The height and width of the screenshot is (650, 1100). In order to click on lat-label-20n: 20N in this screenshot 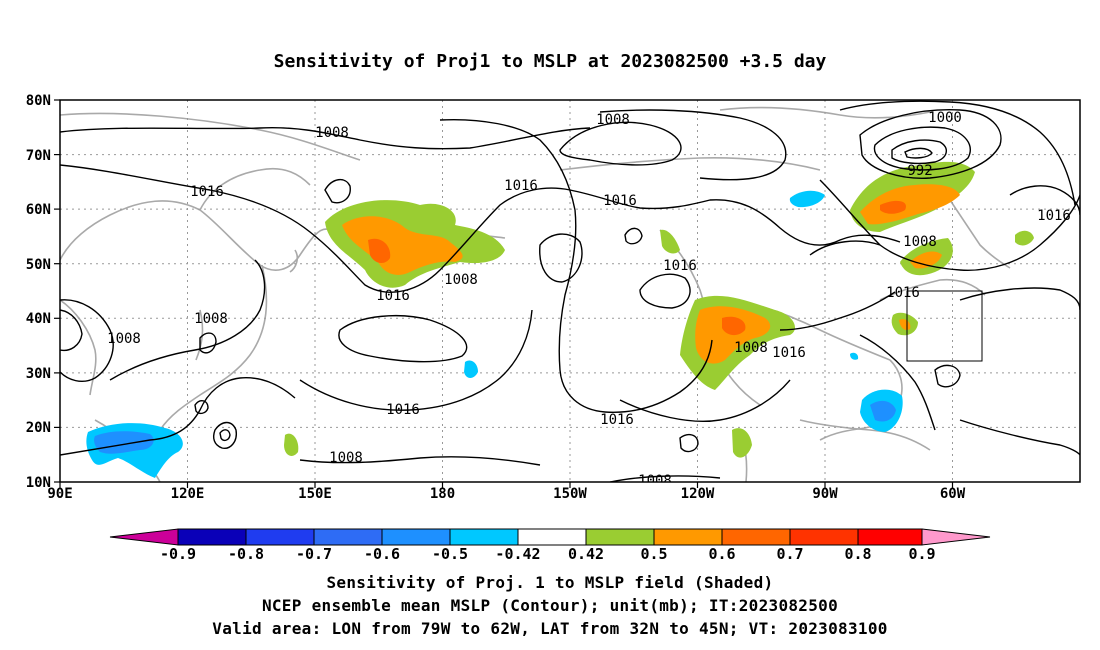, I will do `click(38, 428)`.